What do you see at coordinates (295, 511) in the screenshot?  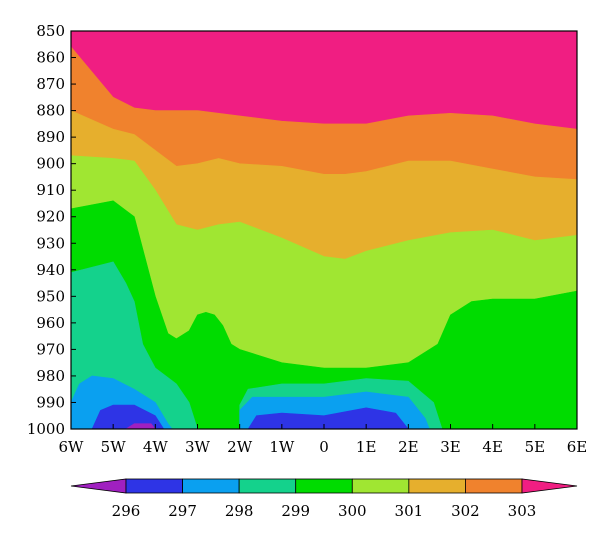 I see `colorbar-level-label: 299` at bounding box center [295, 511].